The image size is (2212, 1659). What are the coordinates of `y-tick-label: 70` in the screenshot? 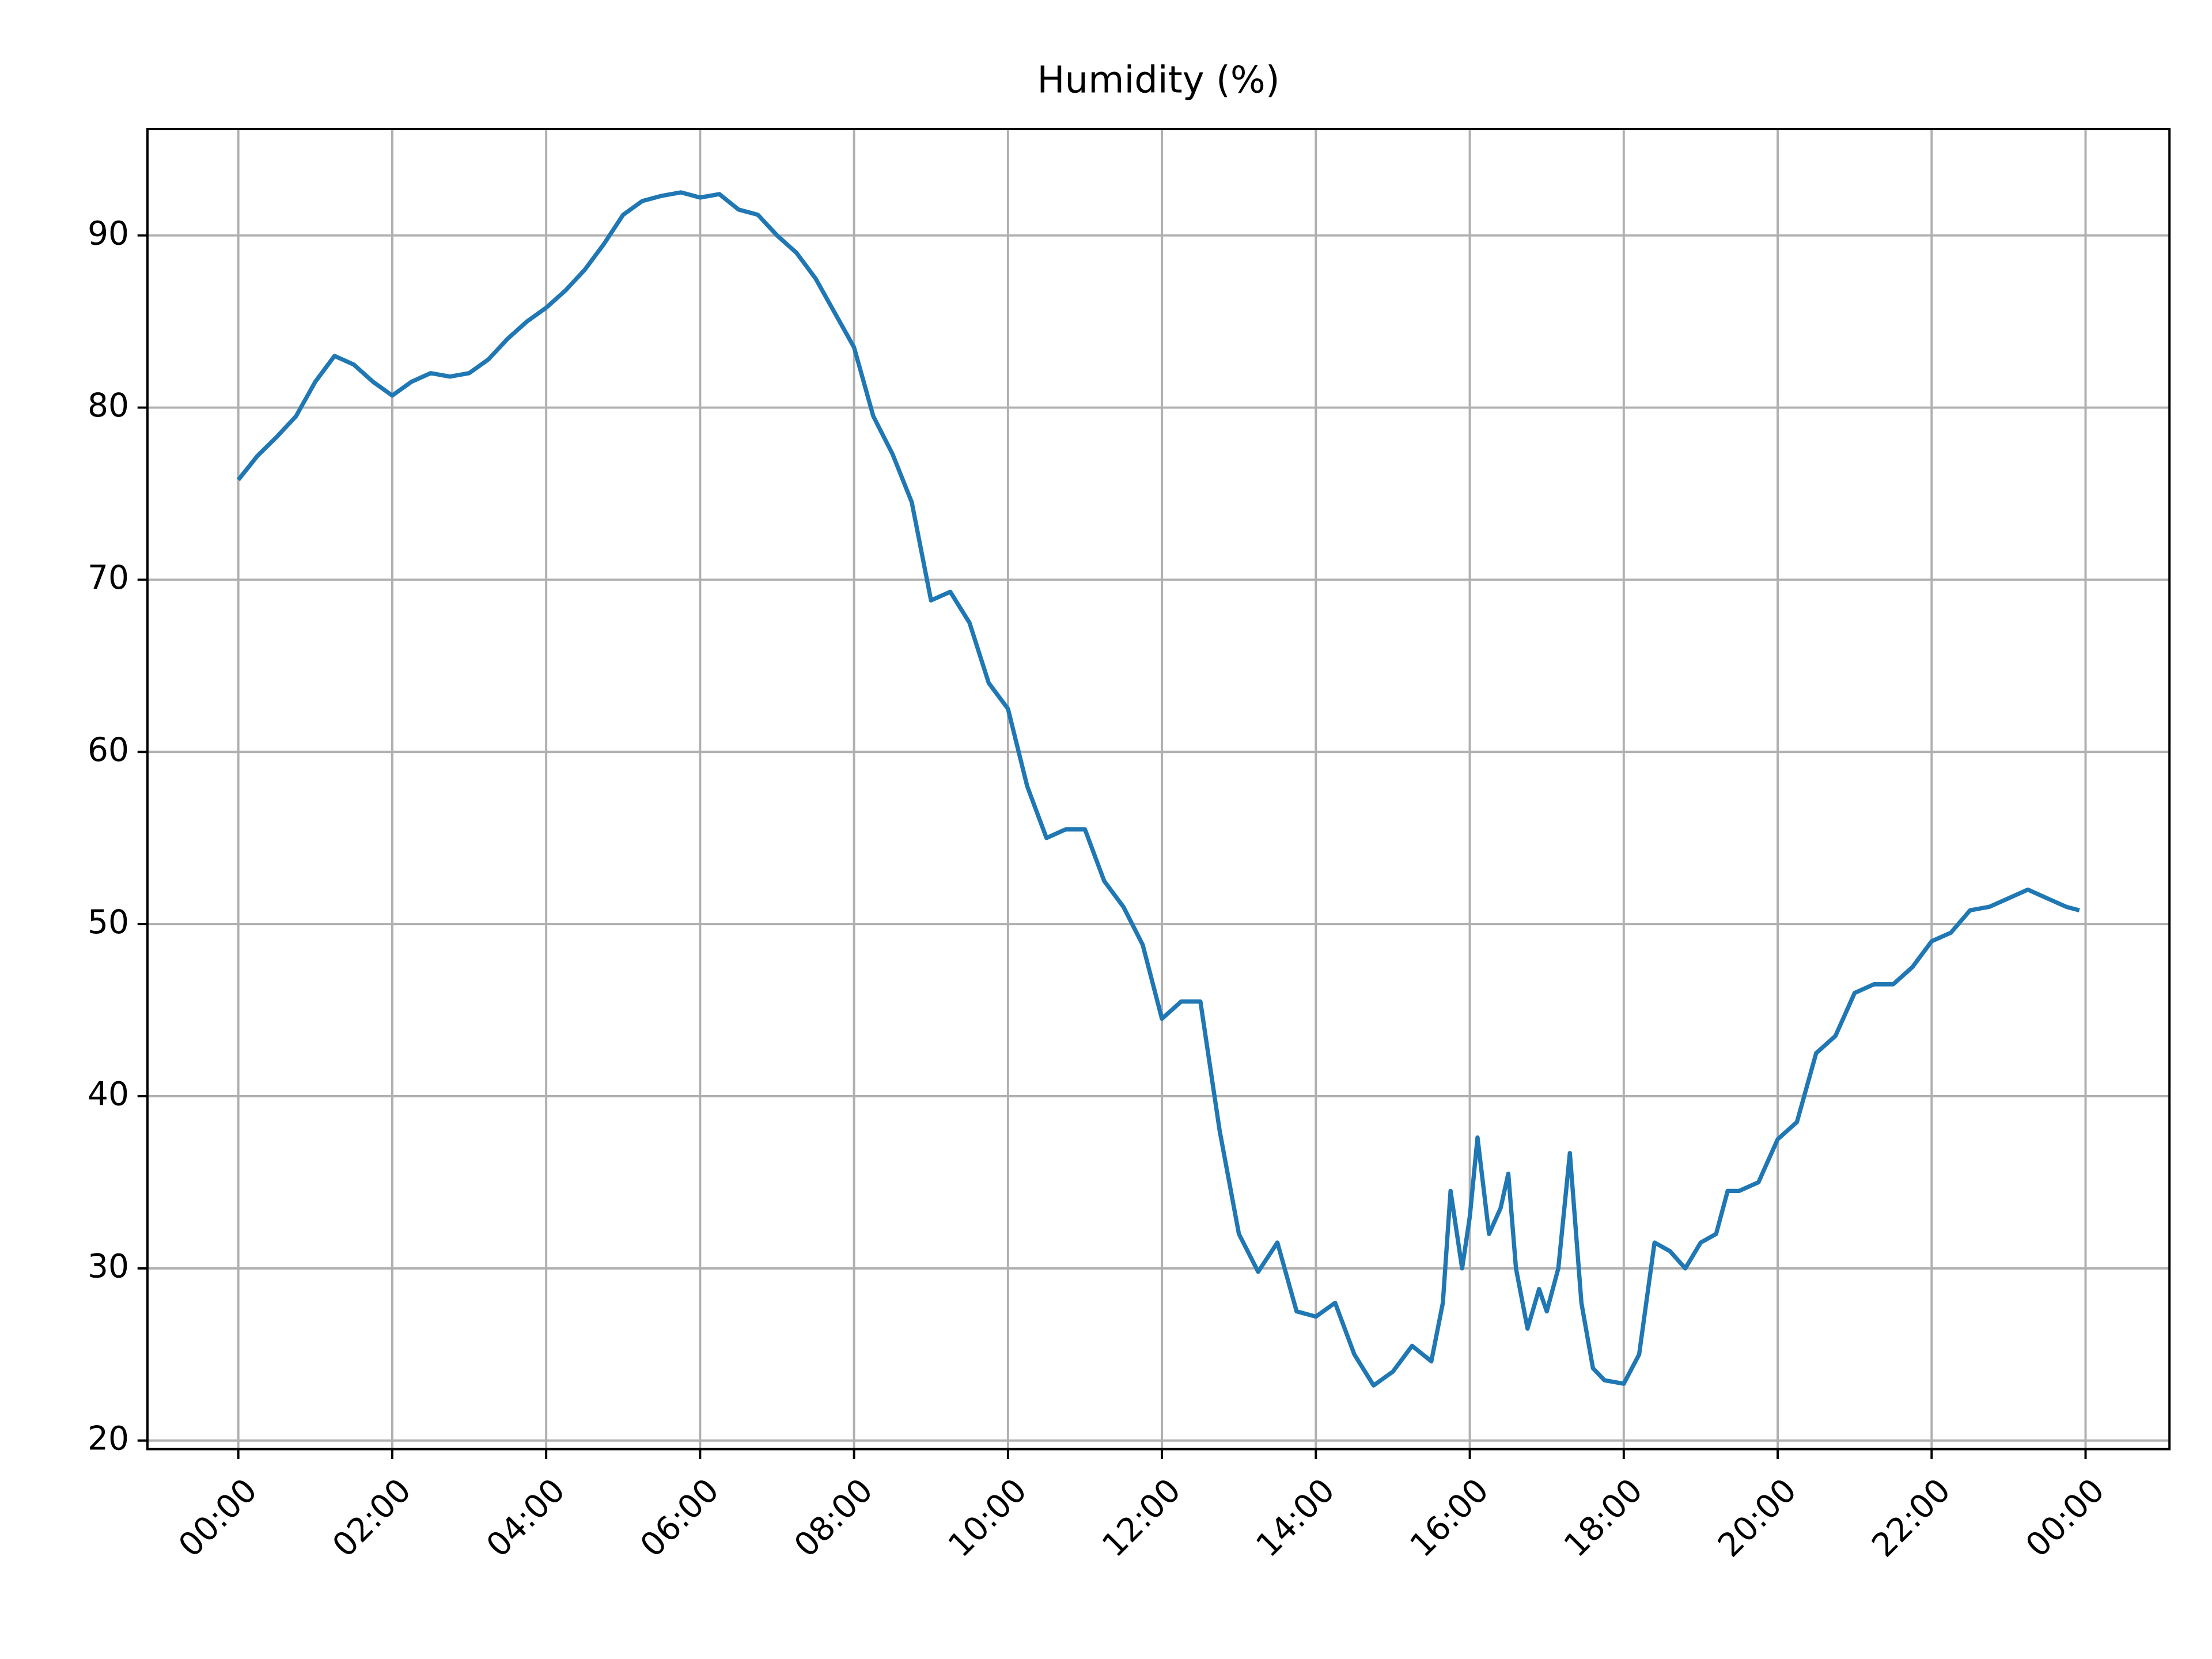 It's located at (108, 578).